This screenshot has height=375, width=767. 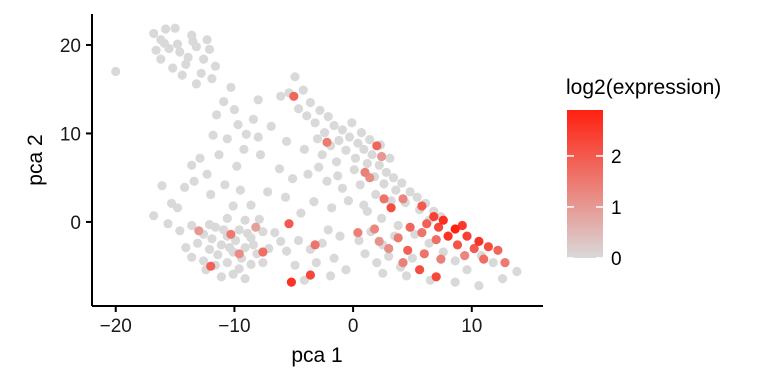 I want to click on x-tick-label: −10, so click(x=234, y=326).